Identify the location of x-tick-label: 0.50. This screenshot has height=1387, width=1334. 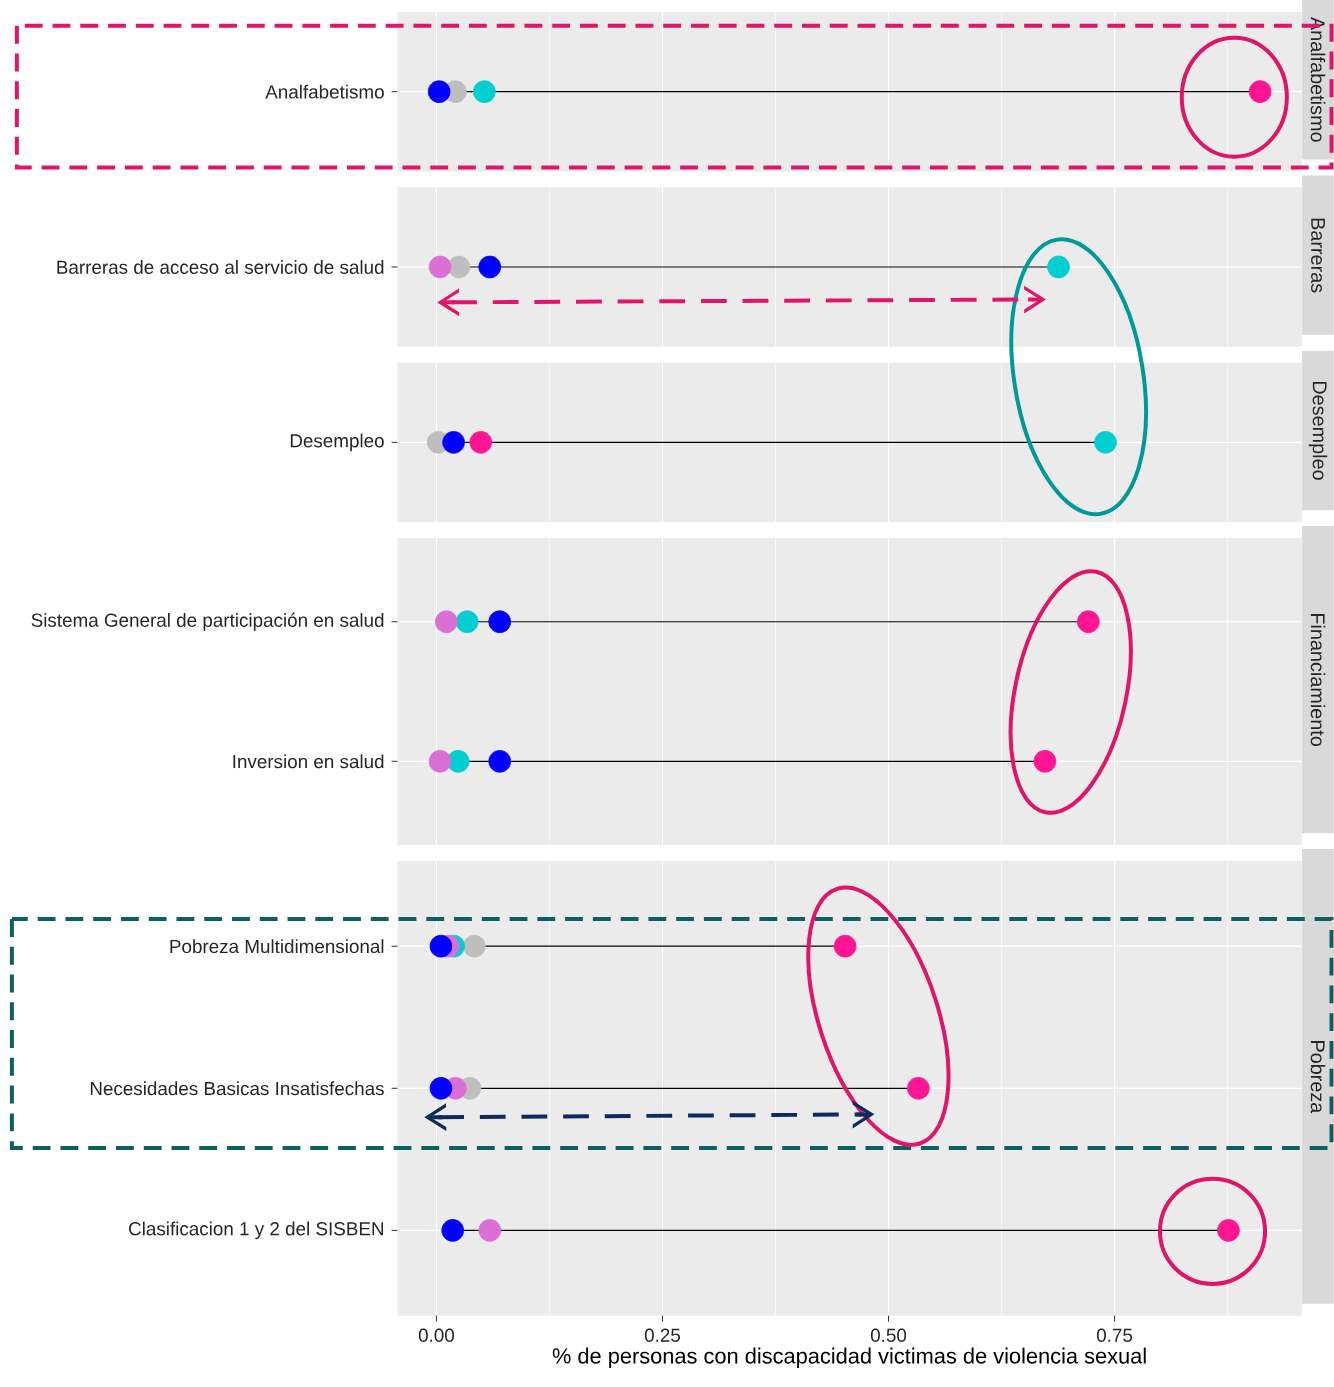
(889, 1335).